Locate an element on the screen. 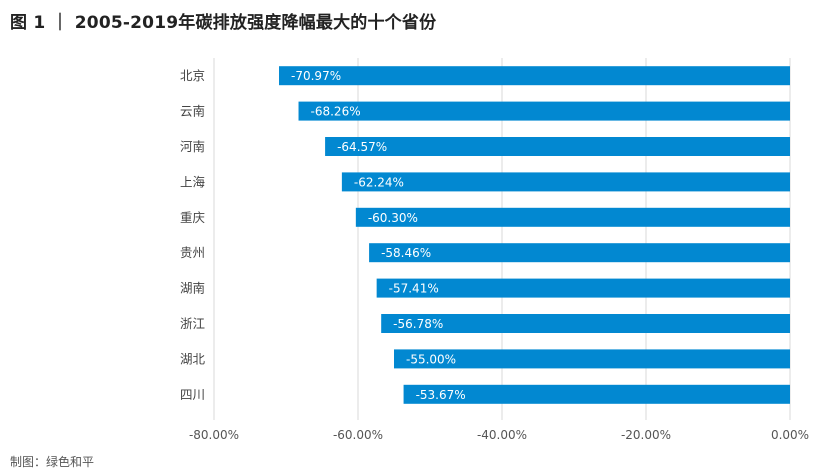  x-tick-label: -40.00% is located at coordinates (502, 435).